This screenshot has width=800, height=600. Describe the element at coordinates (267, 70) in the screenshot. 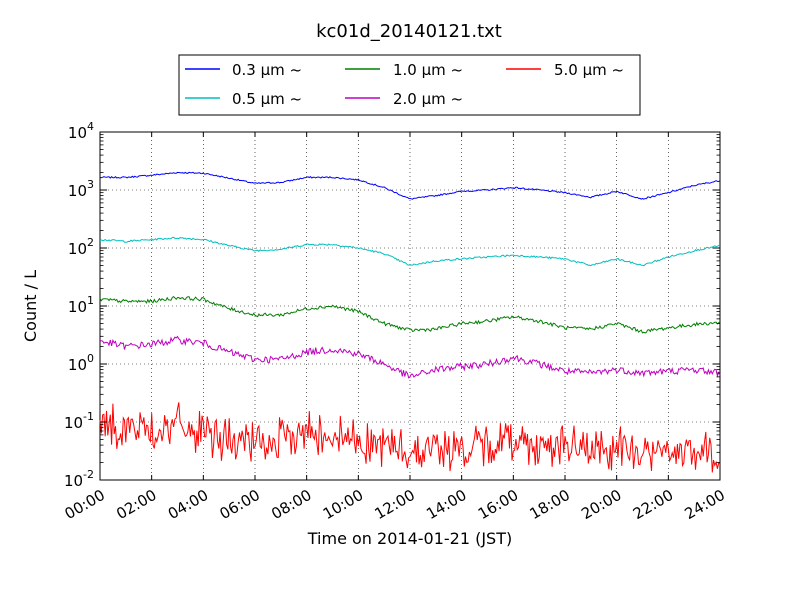

I see `legend-label: 0.3 μm ~` at that location.